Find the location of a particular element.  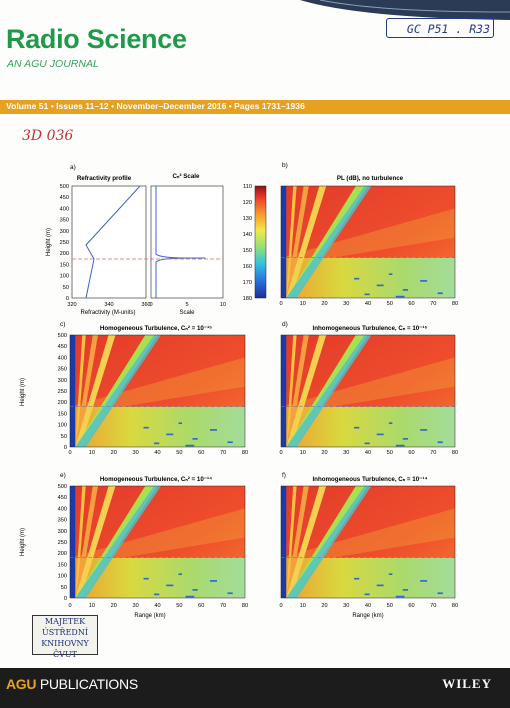

panel-a-left-title: Refractivity profile is located at coordinates (104, 178).